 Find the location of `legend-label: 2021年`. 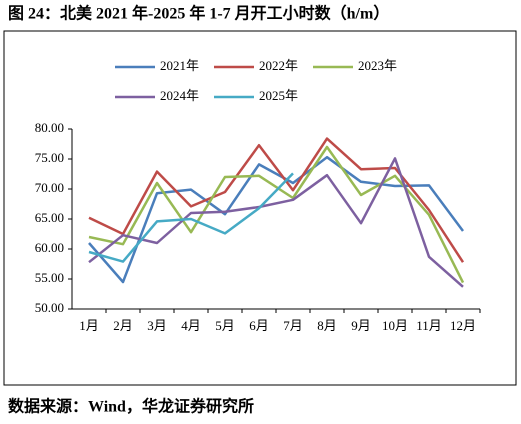

legend-label: 2021年 is located at coordinates (179, 65).